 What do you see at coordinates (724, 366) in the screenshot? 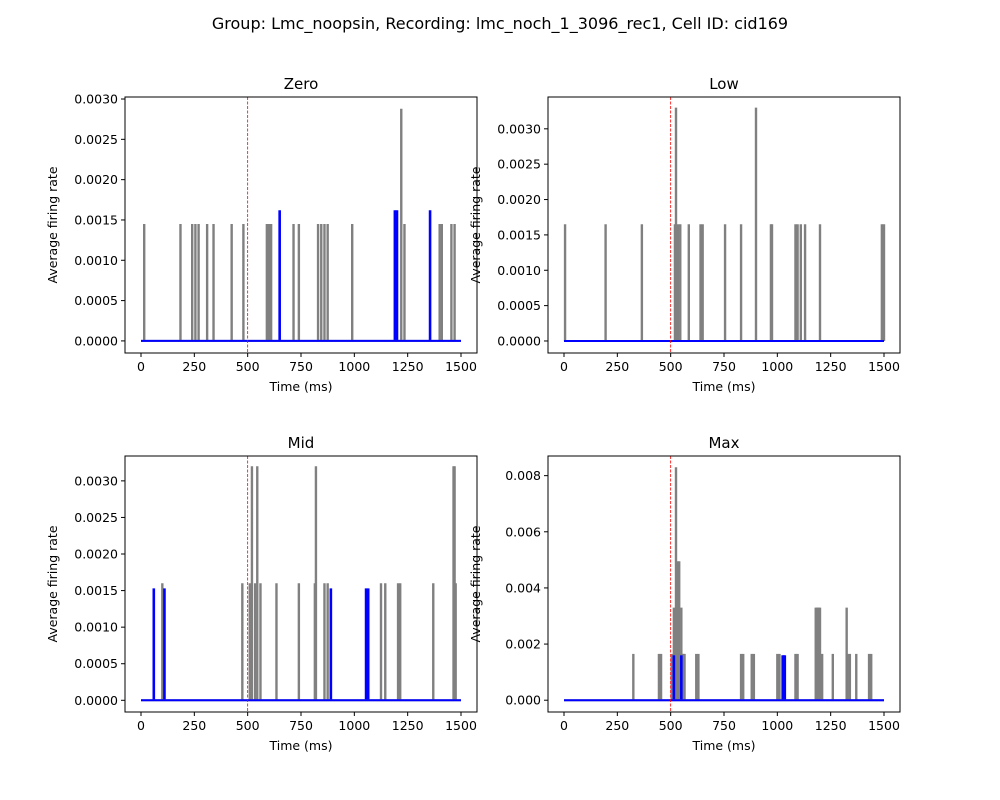
I see `low-x-tick-label: 750` at bounding box center [724, 366].